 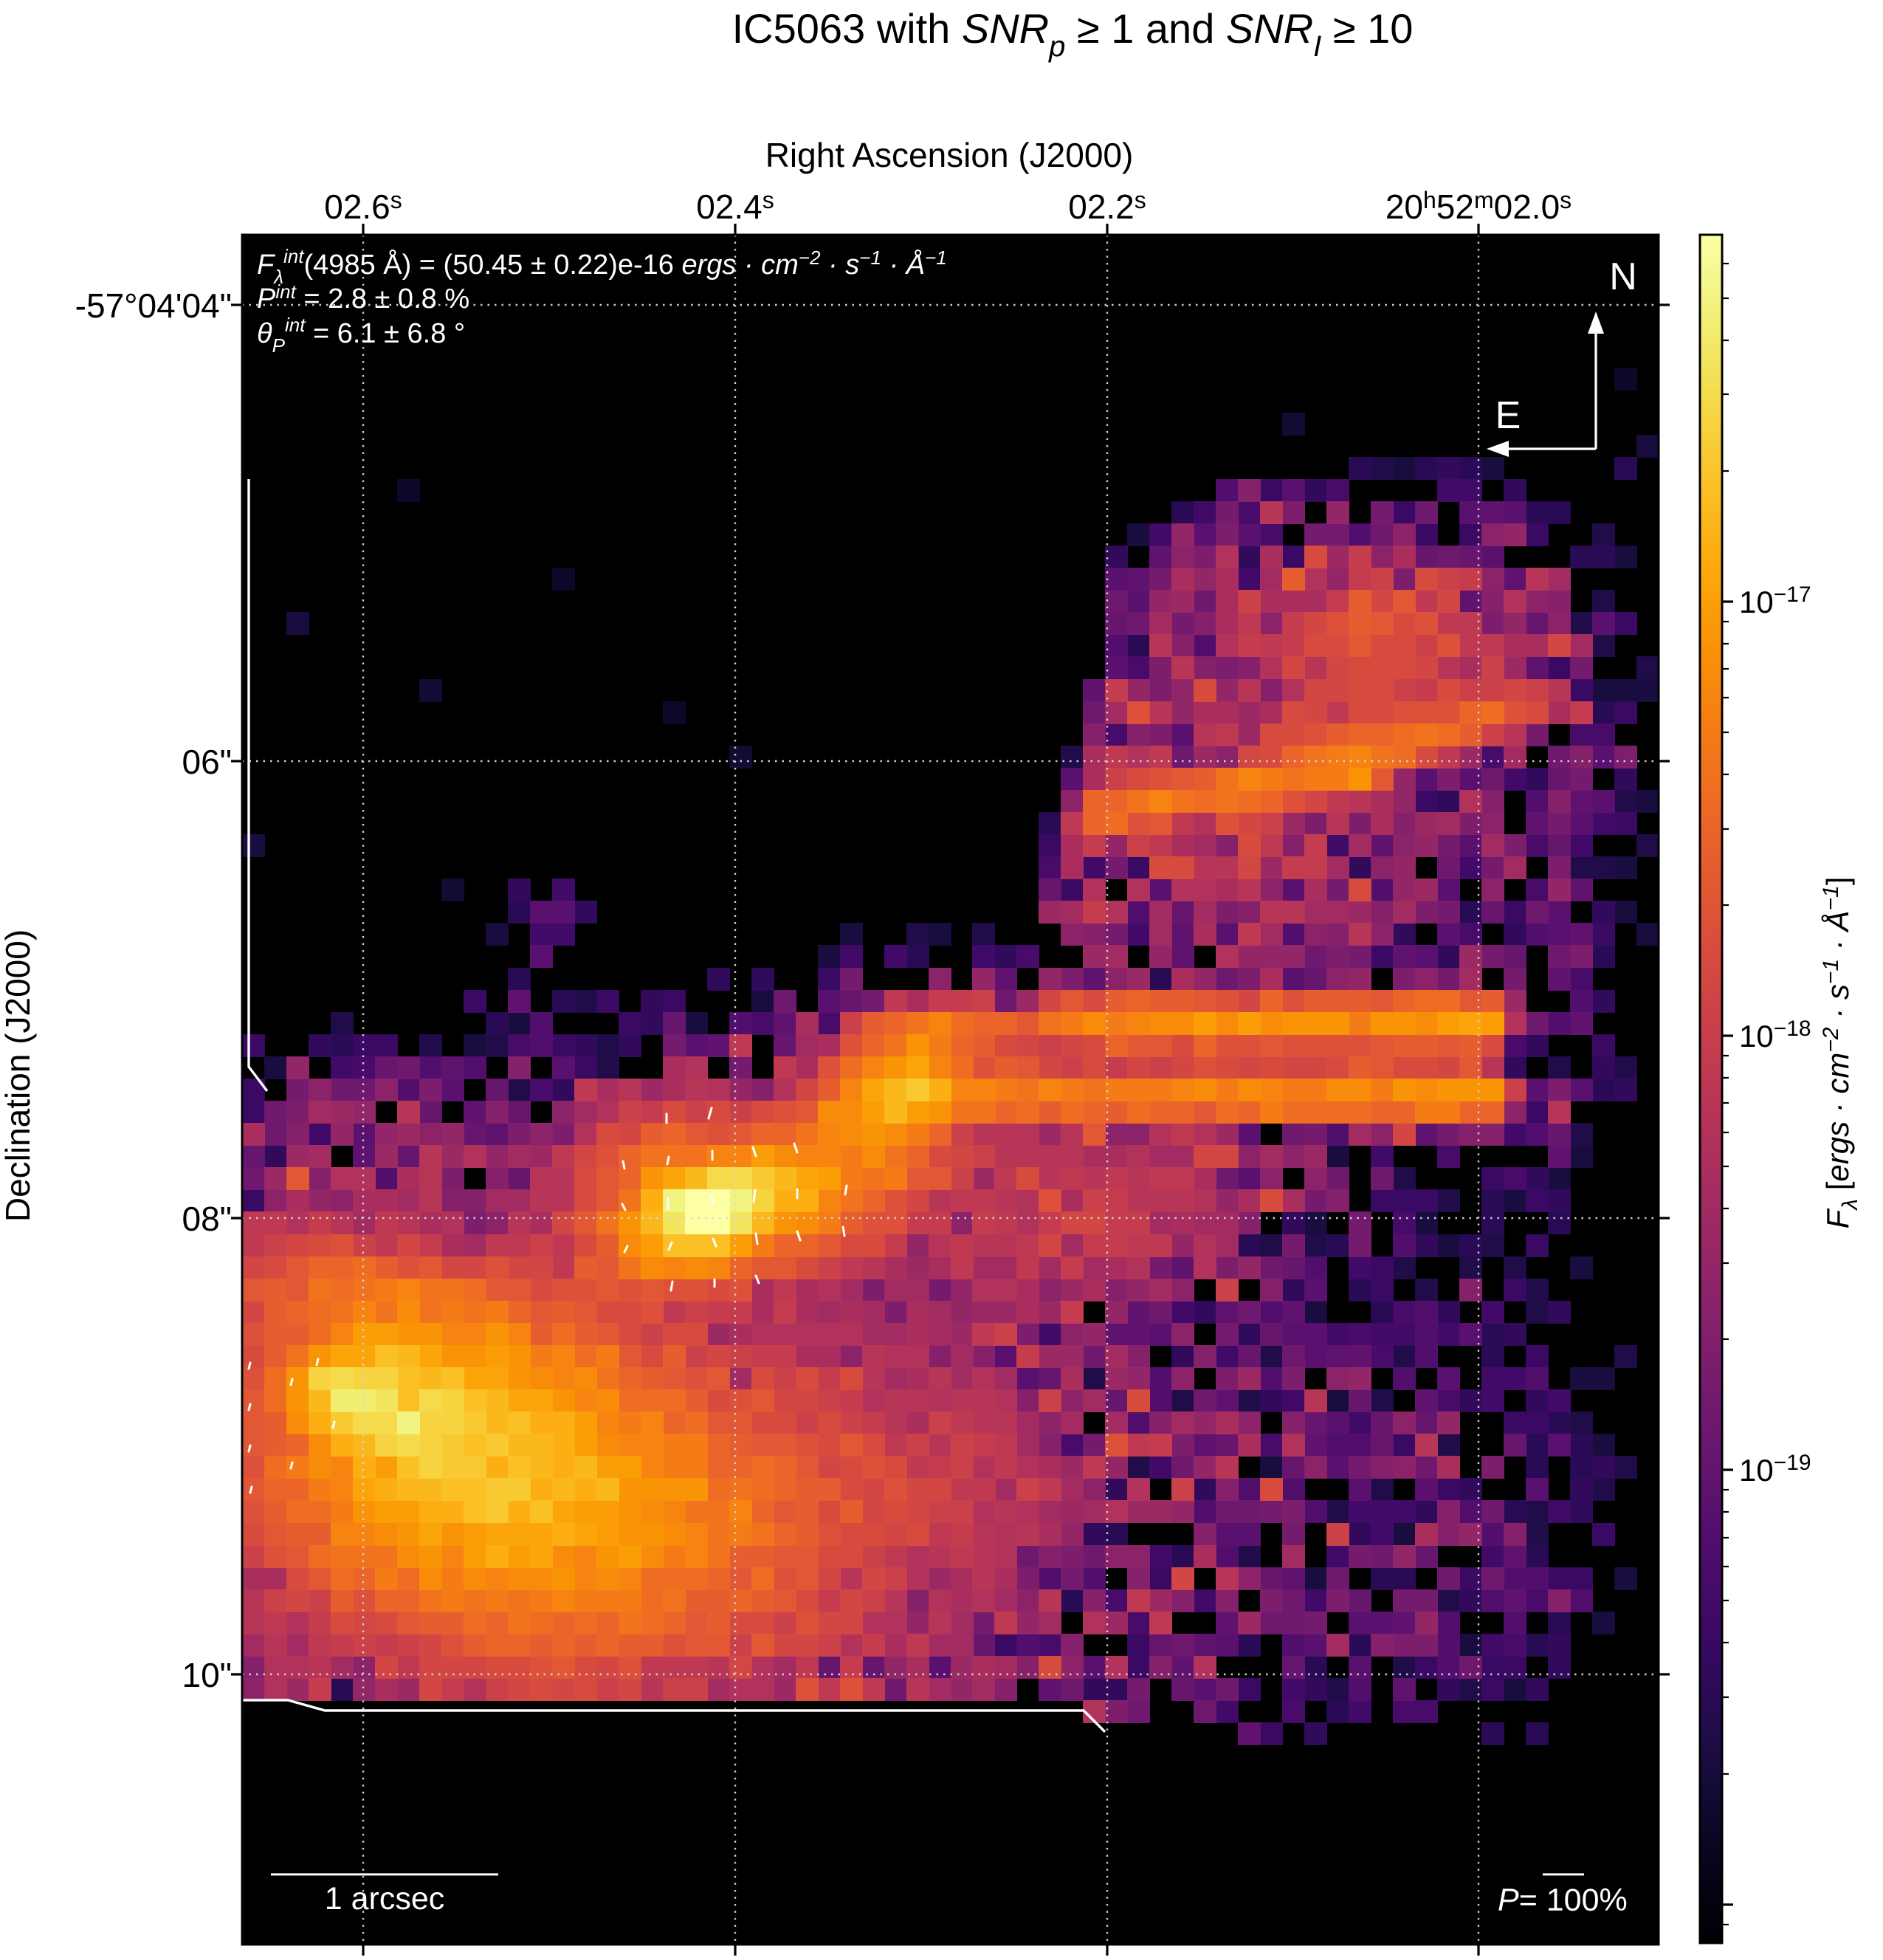 What do you see at coordinates (385, 1899) in the screenshot?
I see `svg-text: 1 arcsec` at bounding box center [385, 1899].